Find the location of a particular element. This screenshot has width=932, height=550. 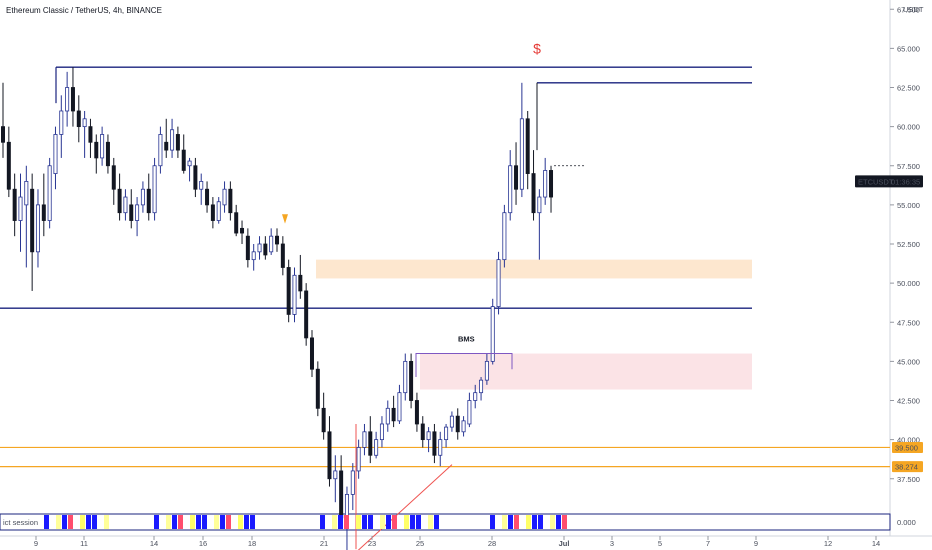

marker-triangle is located at coordinates (285, 219).